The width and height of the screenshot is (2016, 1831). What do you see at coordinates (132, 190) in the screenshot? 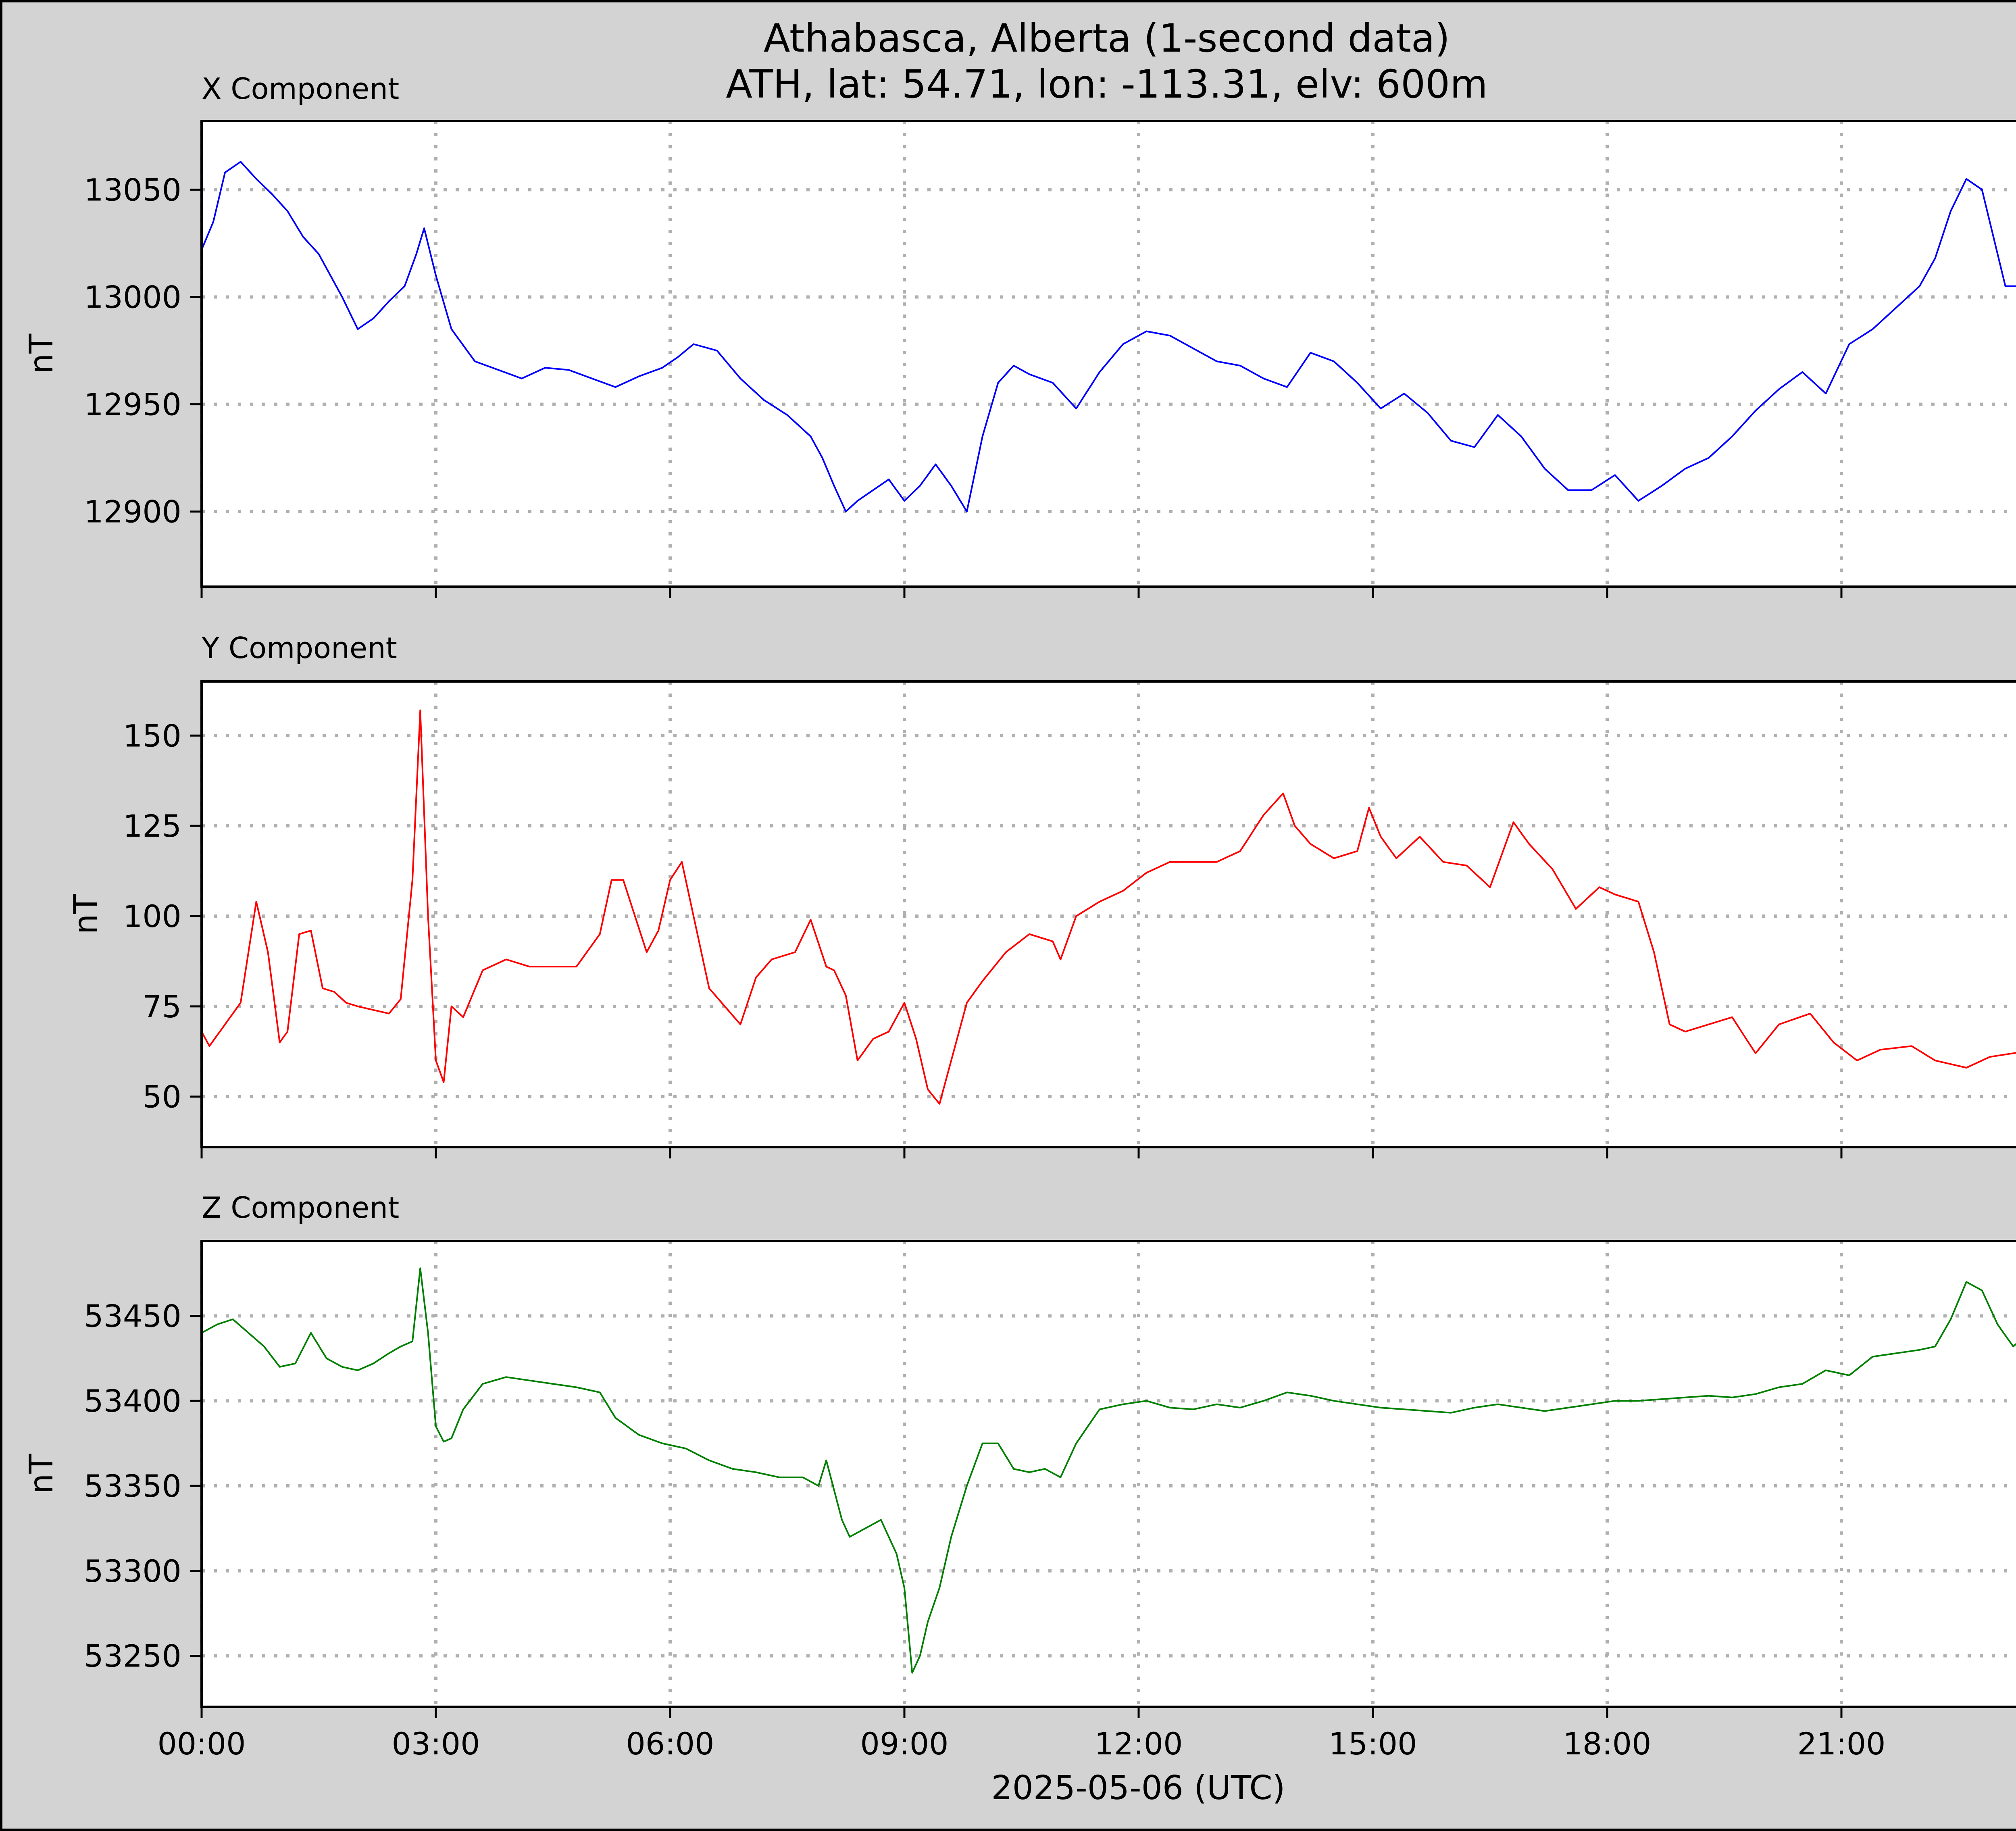
I see `y-tick-label: 13050` at bounding box center [132, 190].